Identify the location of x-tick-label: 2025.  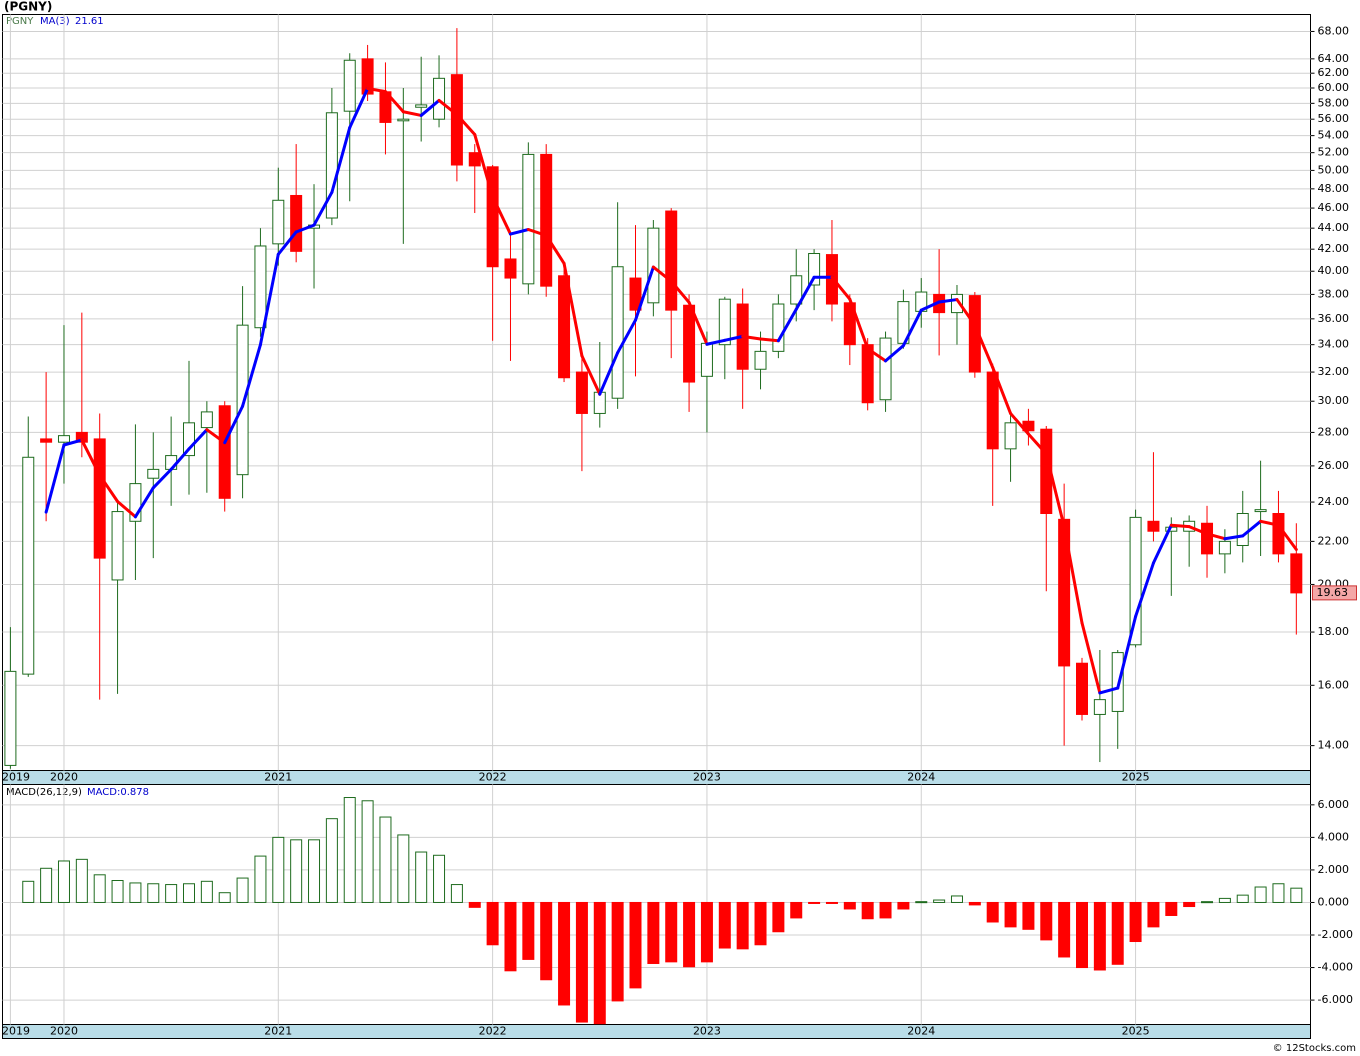
(1136, 1031).